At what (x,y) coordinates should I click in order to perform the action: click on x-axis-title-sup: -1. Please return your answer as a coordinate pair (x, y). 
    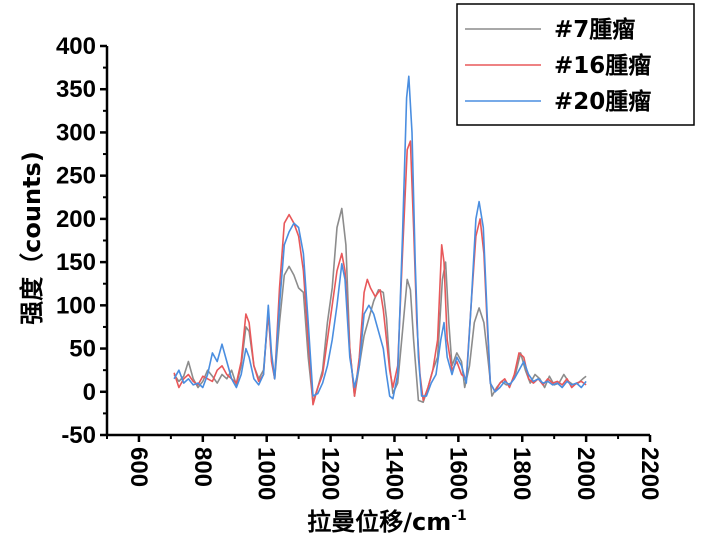
    Looking at the image, I should click on (459, 516).